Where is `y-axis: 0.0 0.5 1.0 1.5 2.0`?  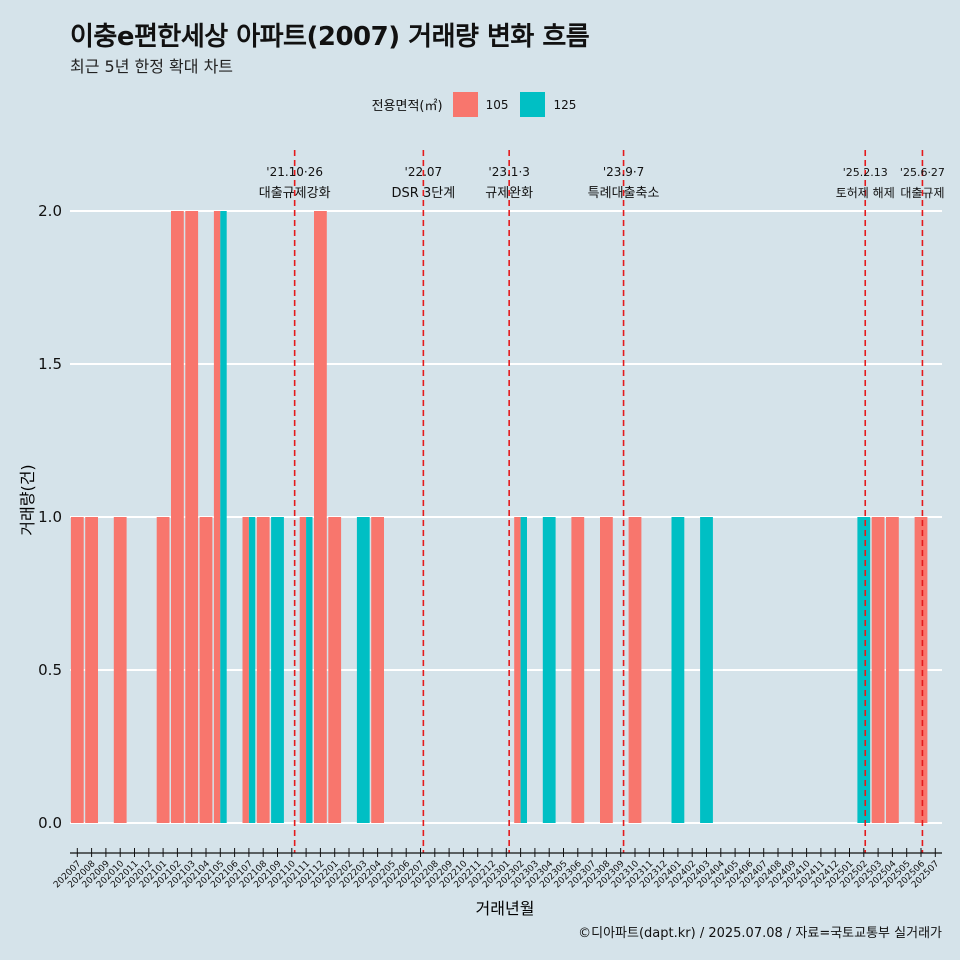 y-axis: 0.0 0.5 1.0 1.5 2.0 is located at coordinates (50, 517).